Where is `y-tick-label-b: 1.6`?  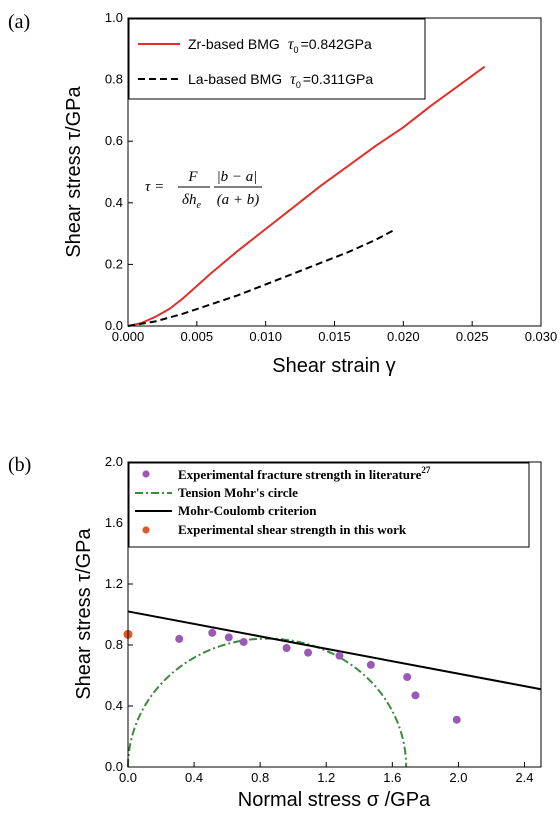
y-tick-label-b: 1.6 is located at coordinates (114, 522).